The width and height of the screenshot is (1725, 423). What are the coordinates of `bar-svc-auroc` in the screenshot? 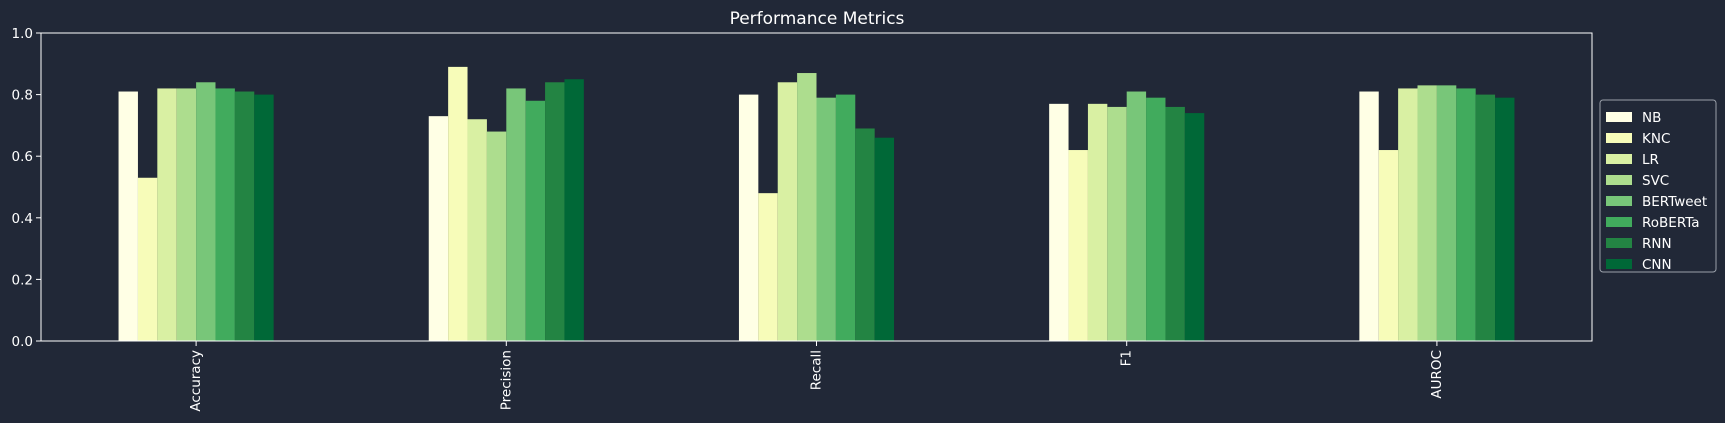 It's located at (1427, 213).